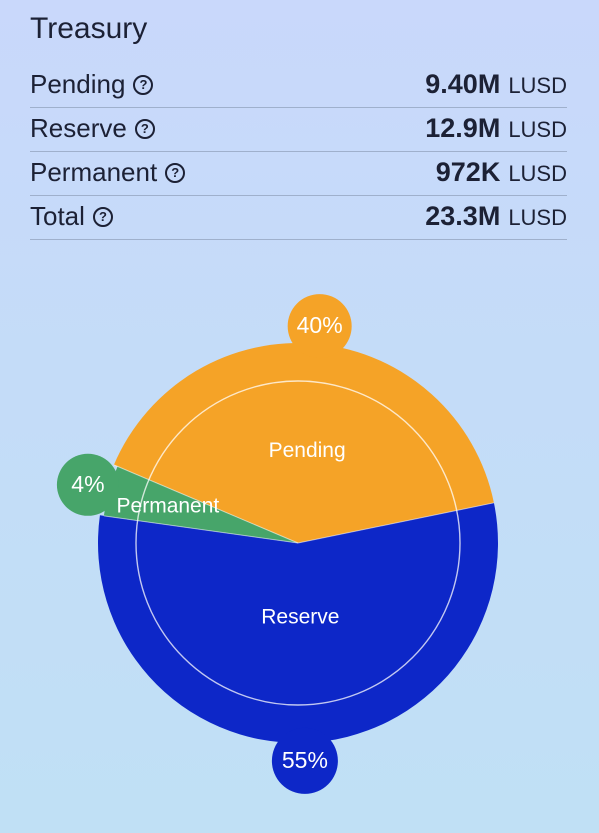 The width and height of the screenshot is (599, 833). I want to click on stat-unit-total: LUSD, so click(537, 217).